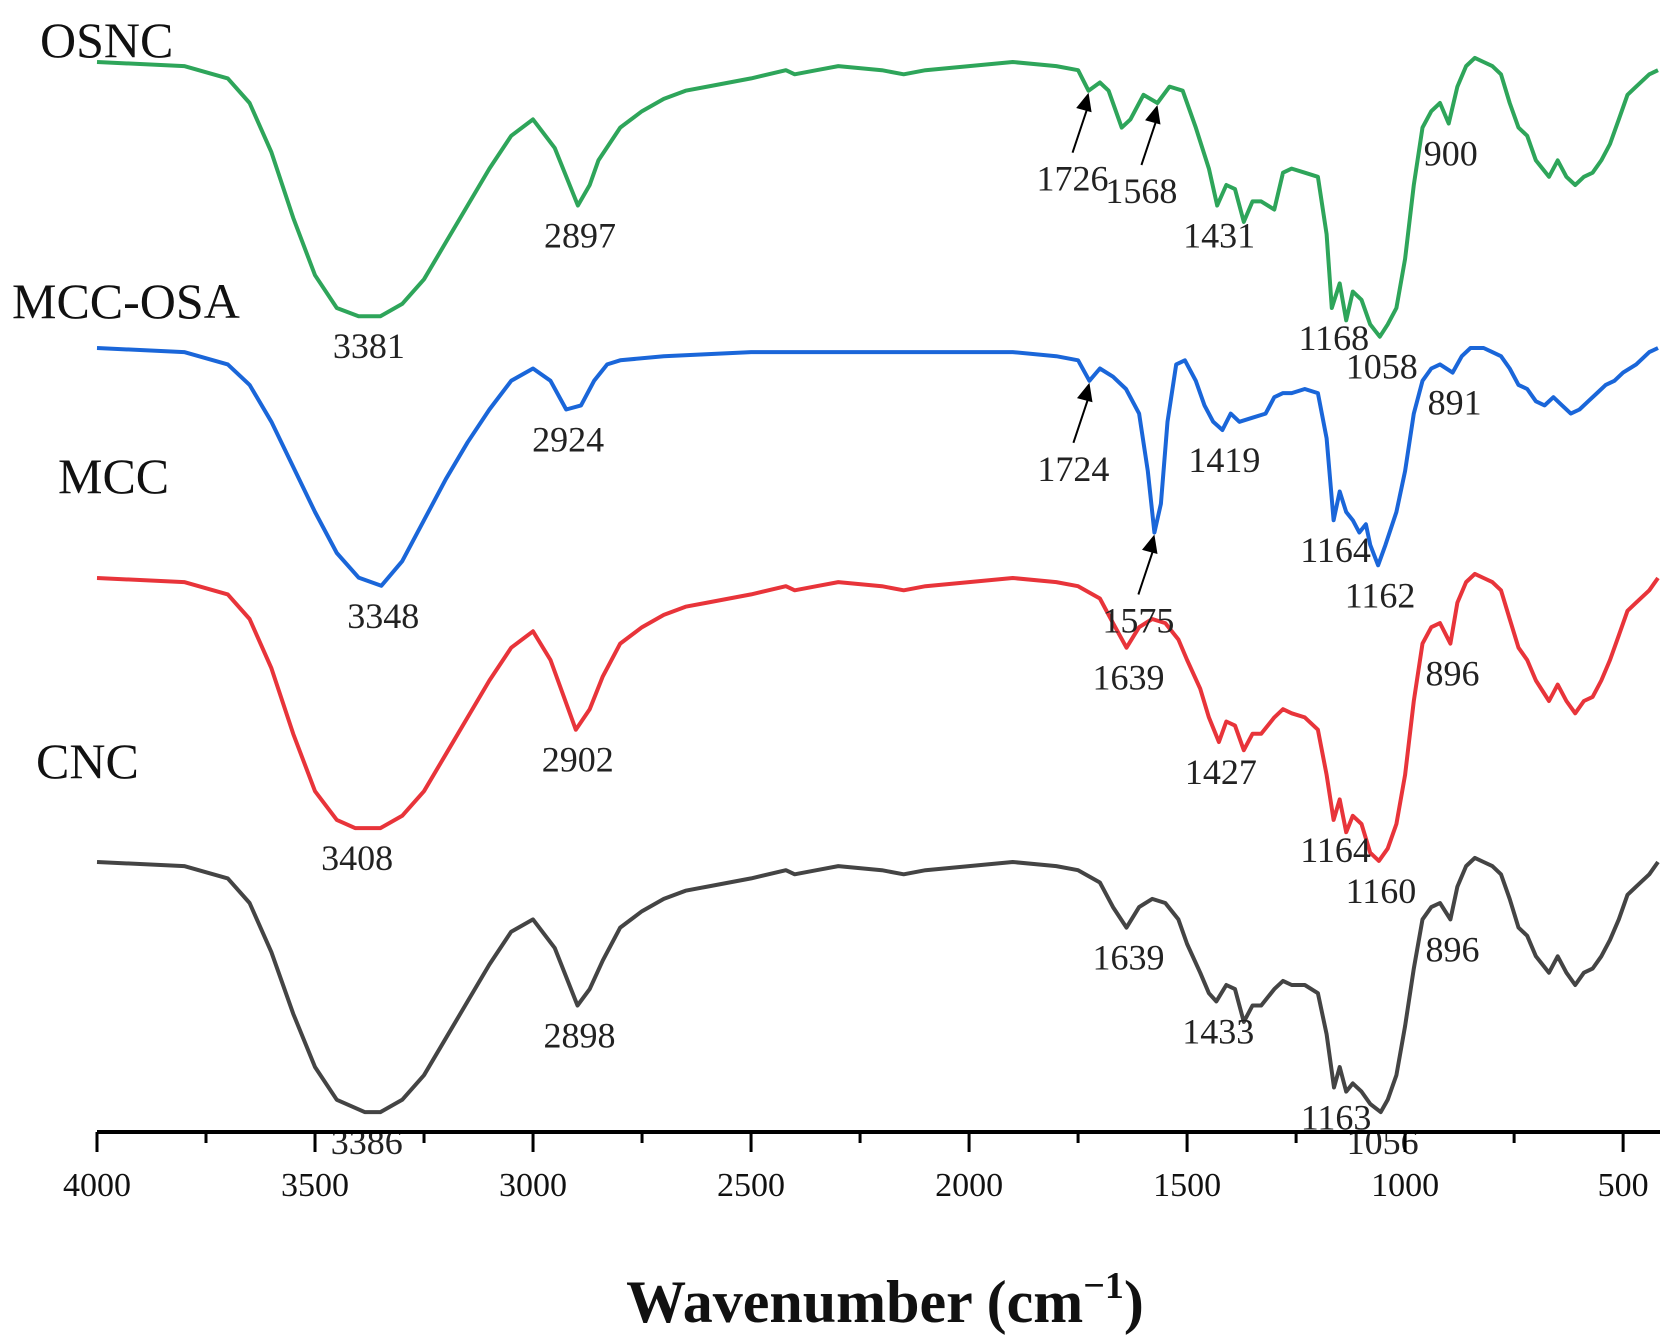 The image size is (1670, 1341). I want to click on peak-label-cnc-3386: 3386, so click(367, 1142).